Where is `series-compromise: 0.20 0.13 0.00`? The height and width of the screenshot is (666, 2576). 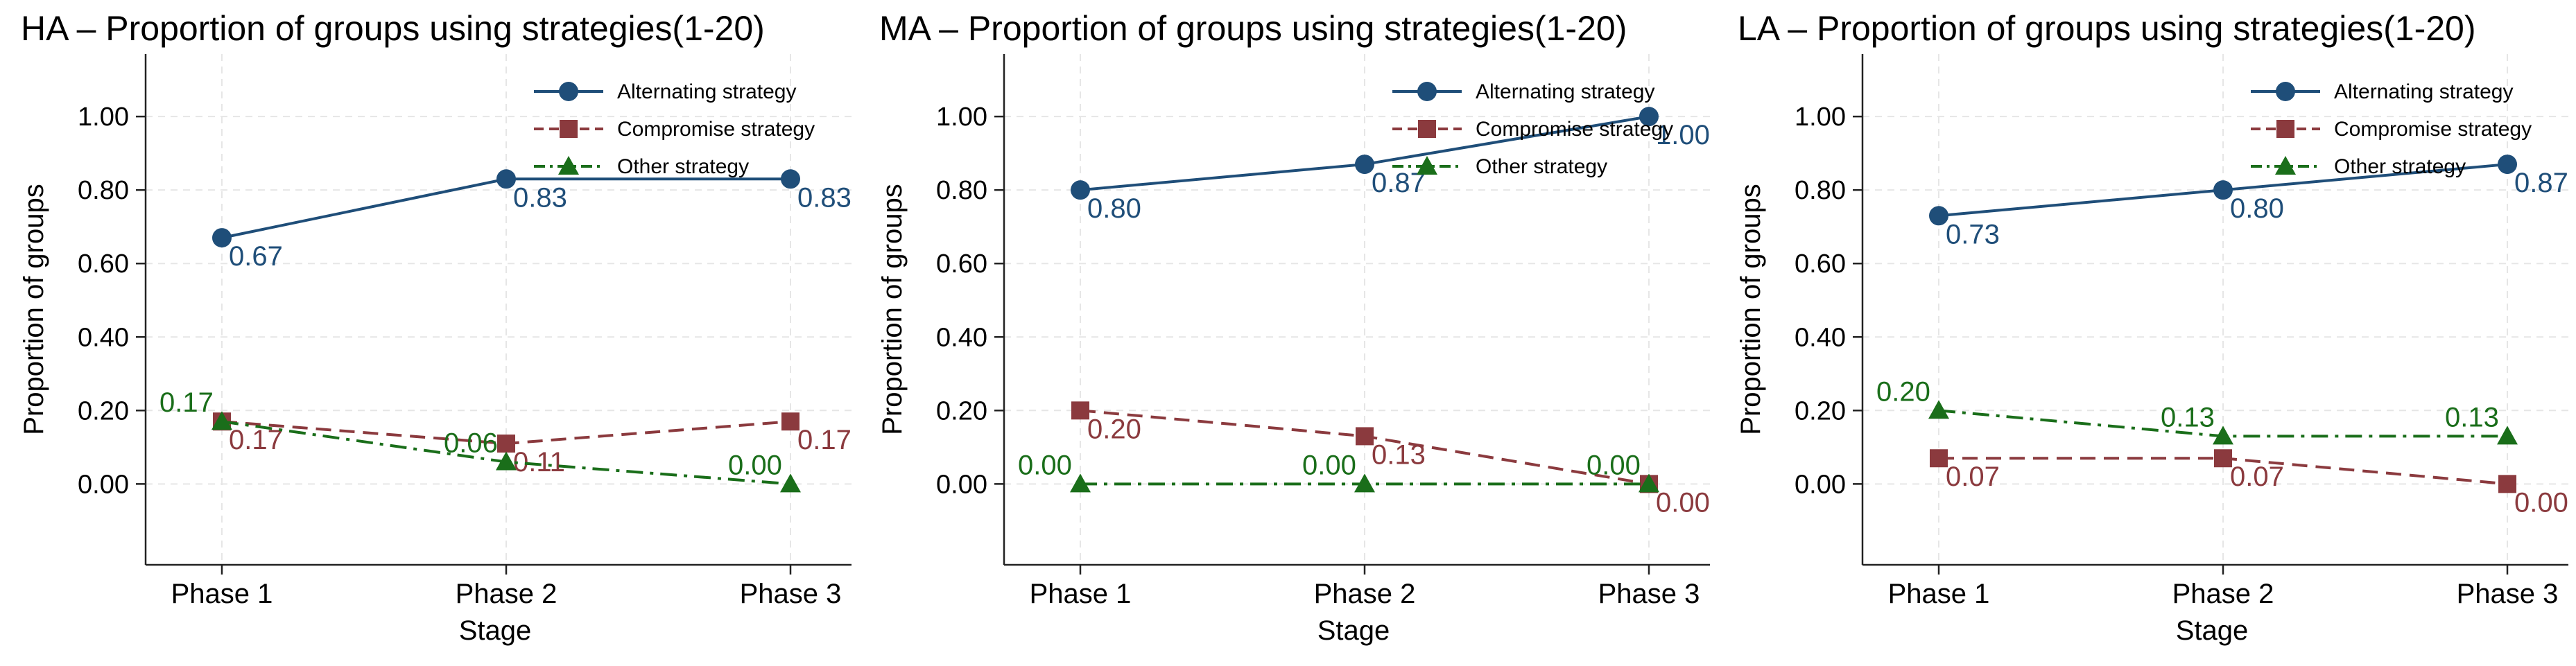
series-compromise: 0.20 0.13 0.00 is located at coordinates (1390, 459).